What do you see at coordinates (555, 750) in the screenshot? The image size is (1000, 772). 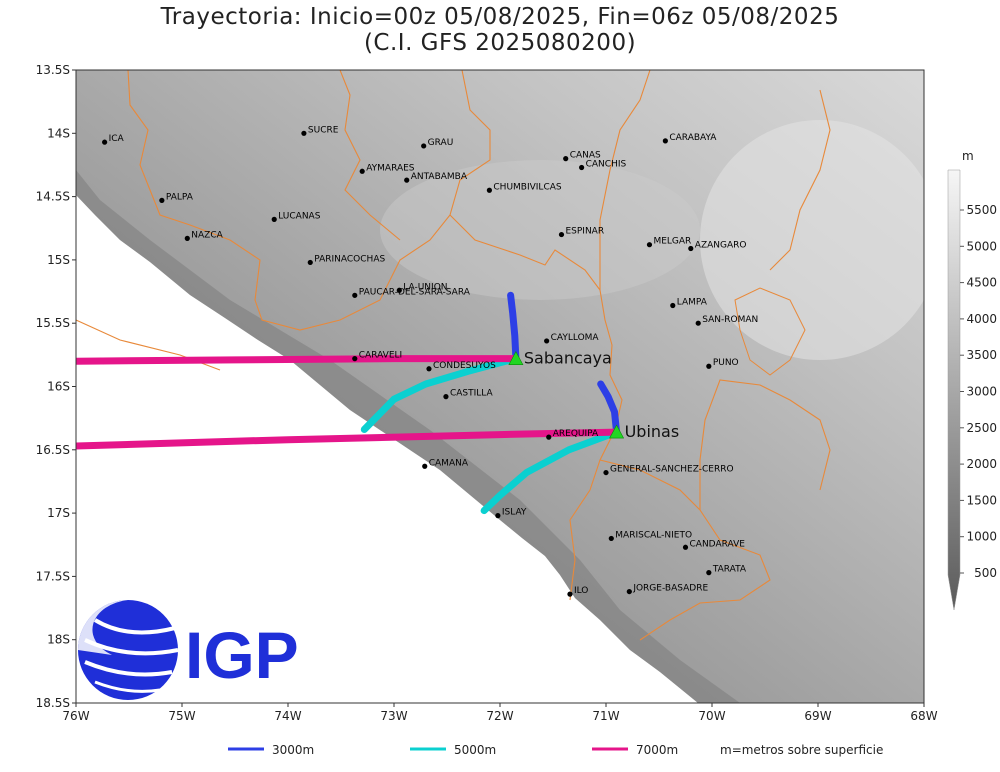 I see `trajectory-legend: 3000m 5000m 7000m m=metros sobre superficie` at bounding box center [555, 750].